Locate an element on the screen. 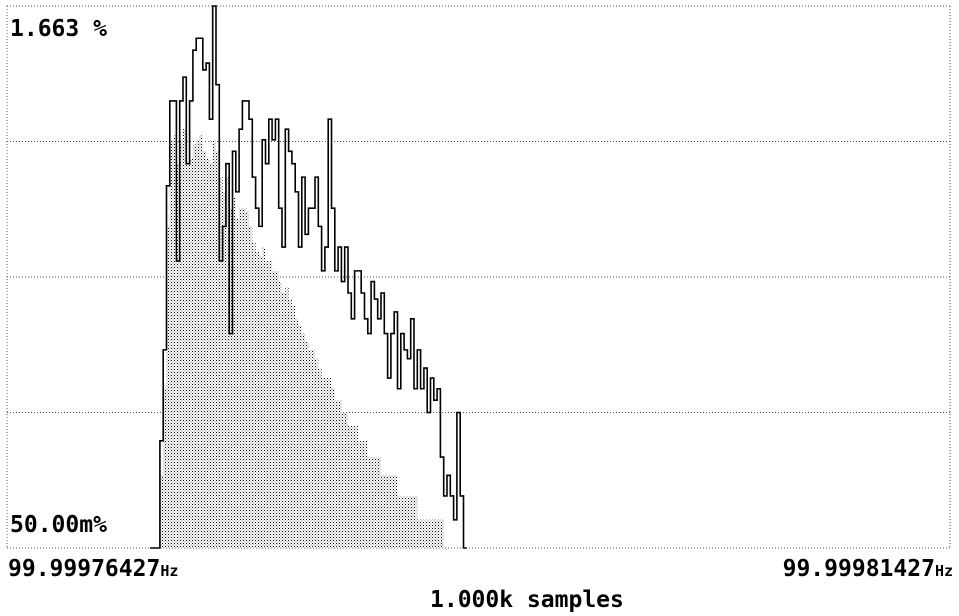 This screenshot has width=959, height=616. y-axis-max-label: 1.663 % is located at coordinates (58, 29).